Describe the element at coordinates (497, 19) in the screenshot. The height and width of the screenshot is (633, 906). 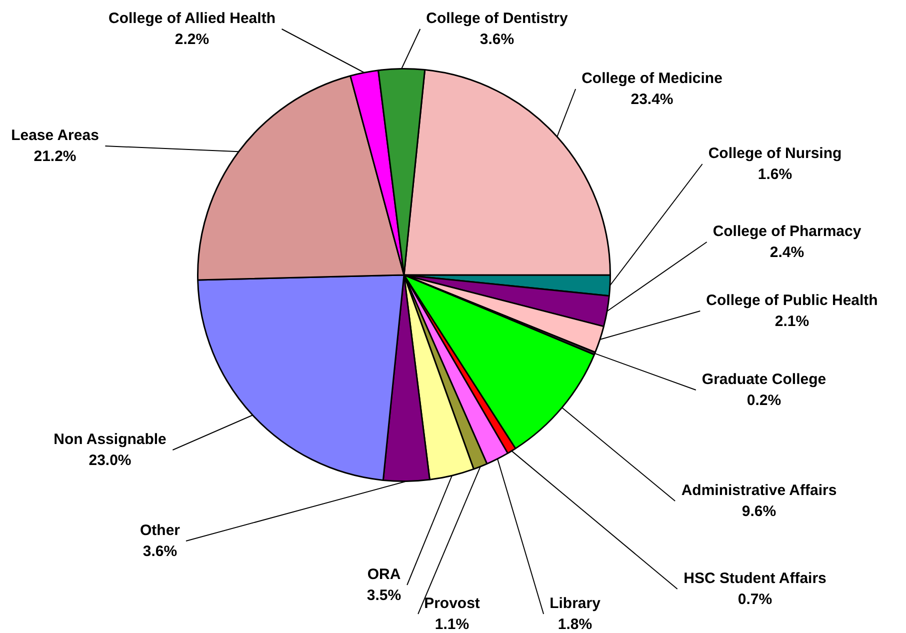
I see `slice-label: College of Dentistry` at that location.